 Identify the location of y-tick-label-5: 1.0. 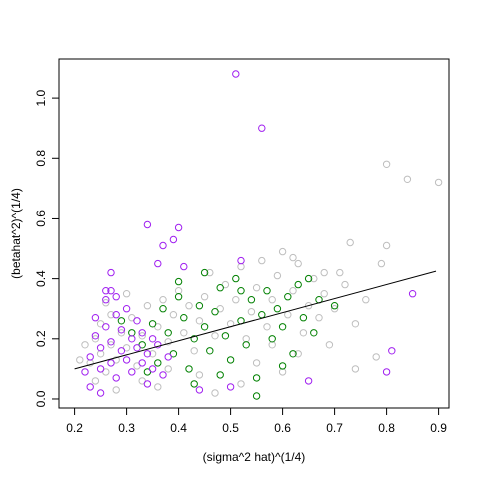
(41, 97).